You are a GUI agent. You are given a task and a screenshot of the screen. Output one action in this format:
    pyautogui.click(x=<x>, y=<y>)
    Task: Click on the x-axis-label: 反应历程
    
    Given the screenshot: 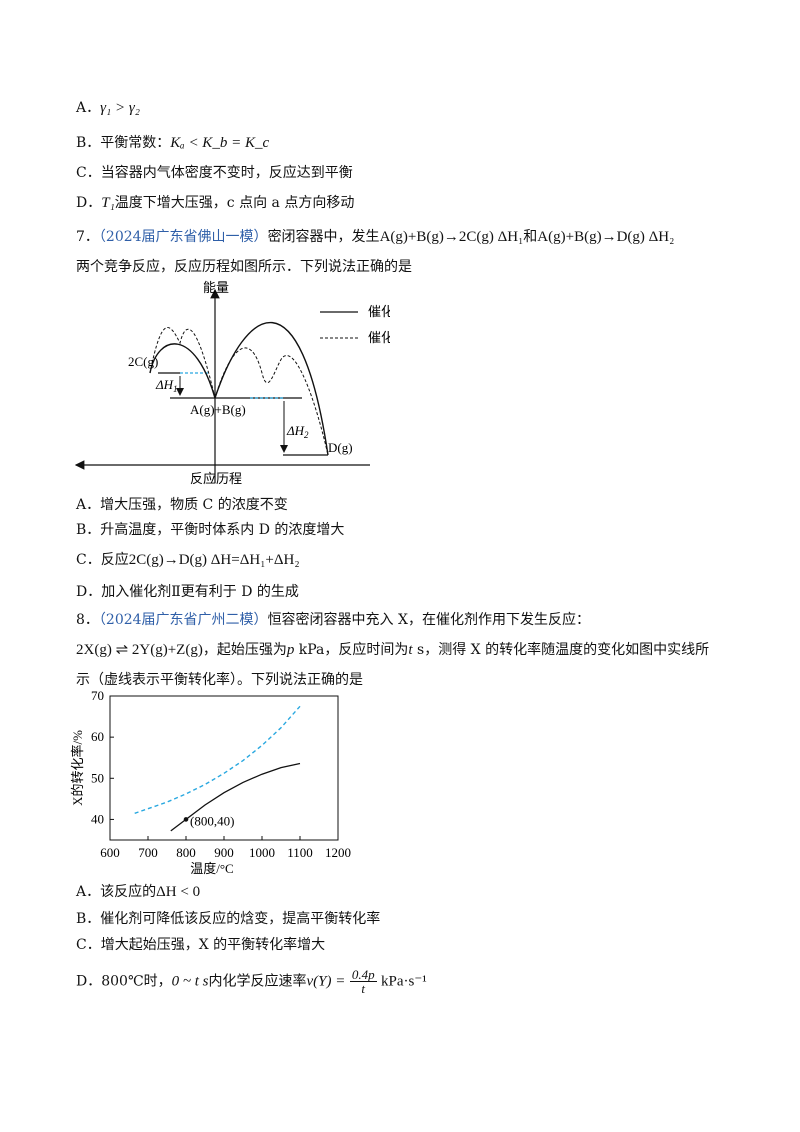 What is the action you would take?
    pyautogui.click(x=216, y=478)
    